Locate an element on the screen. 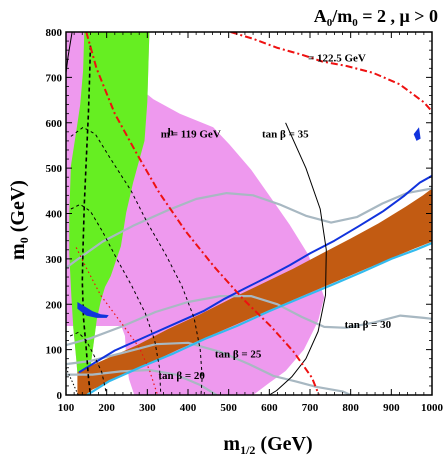  y-tick-label: 400 is located at coordinates (54, 215).